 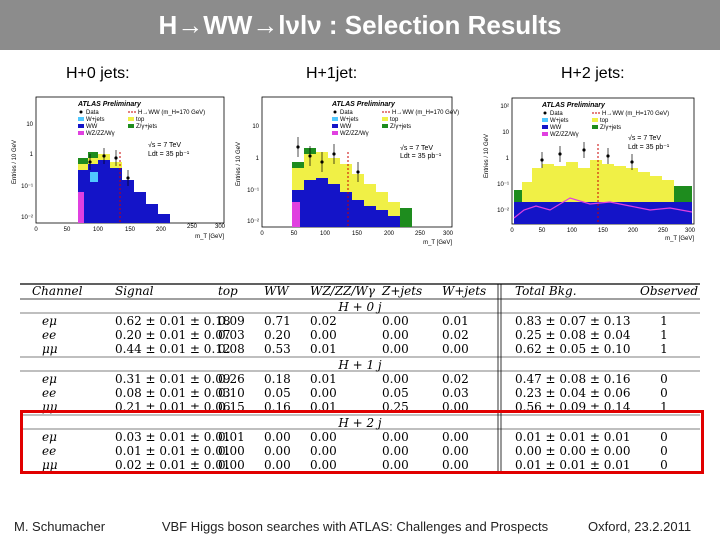 What do you see at coordinates (277, 321) in the screenshot?
I see `table-cell: 0.71` at bounding box center [277, 321].